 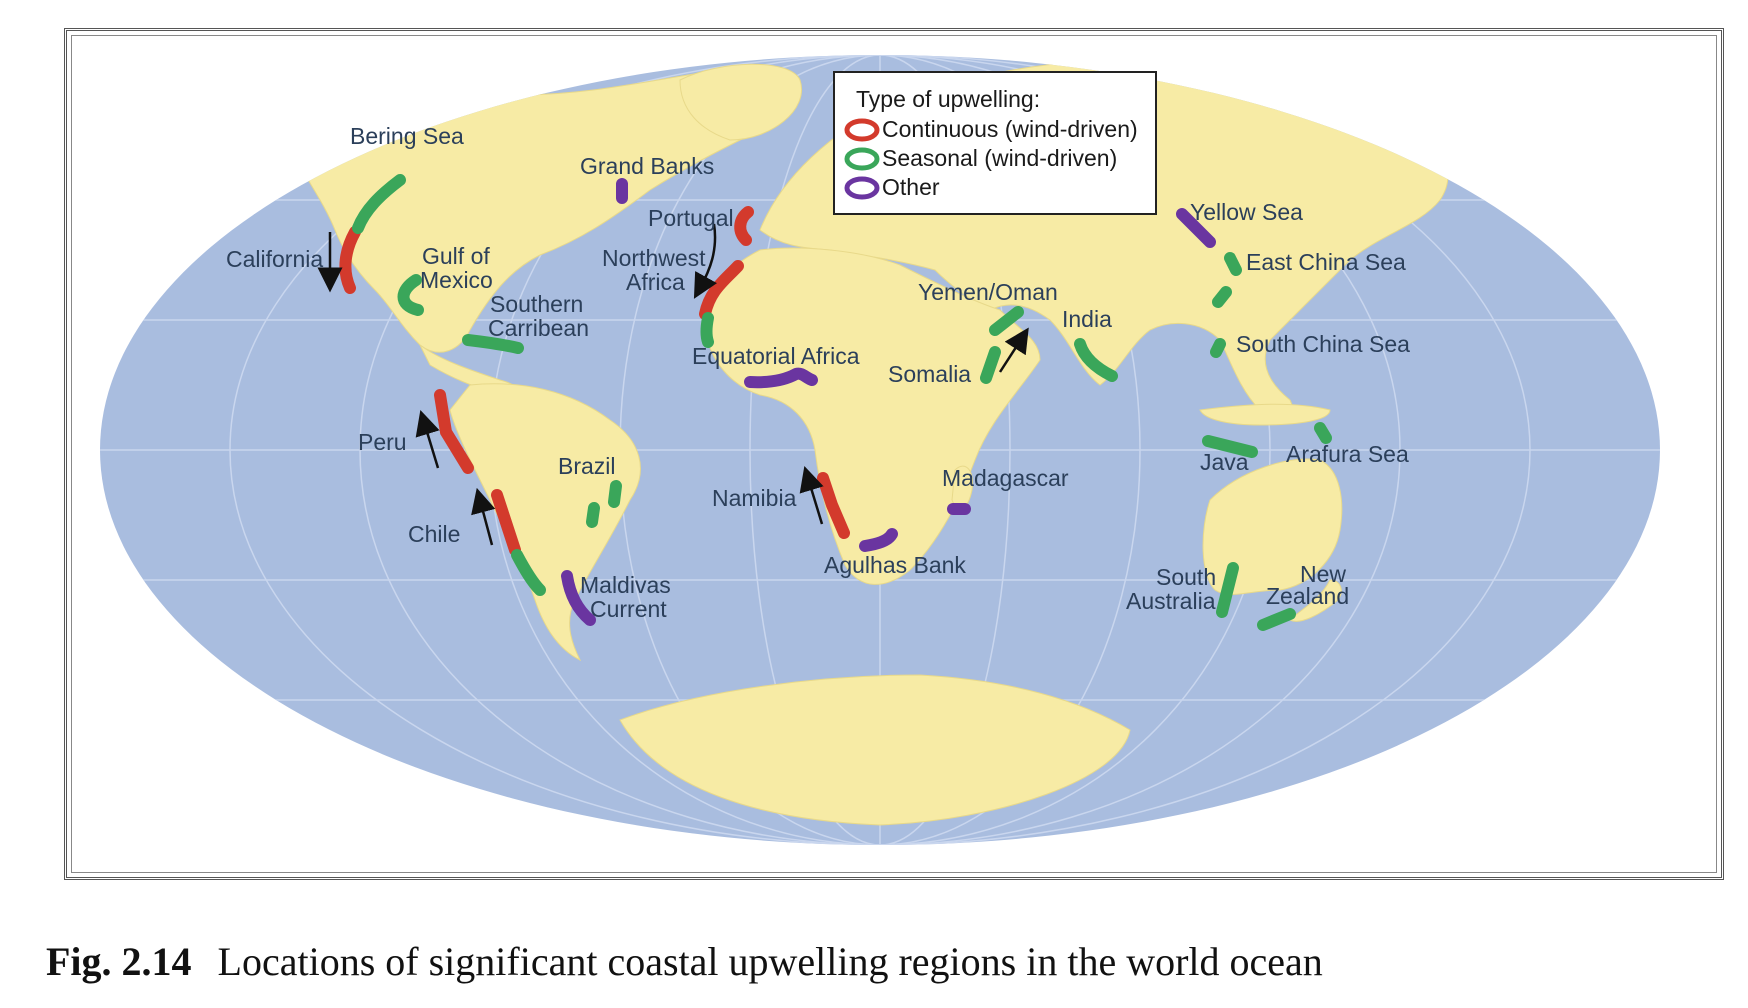 What do you see at coordinates (1227, 590) in the screenshot?
I see `marker-south-australia-seasonal` at bounding box center [1227, 590].